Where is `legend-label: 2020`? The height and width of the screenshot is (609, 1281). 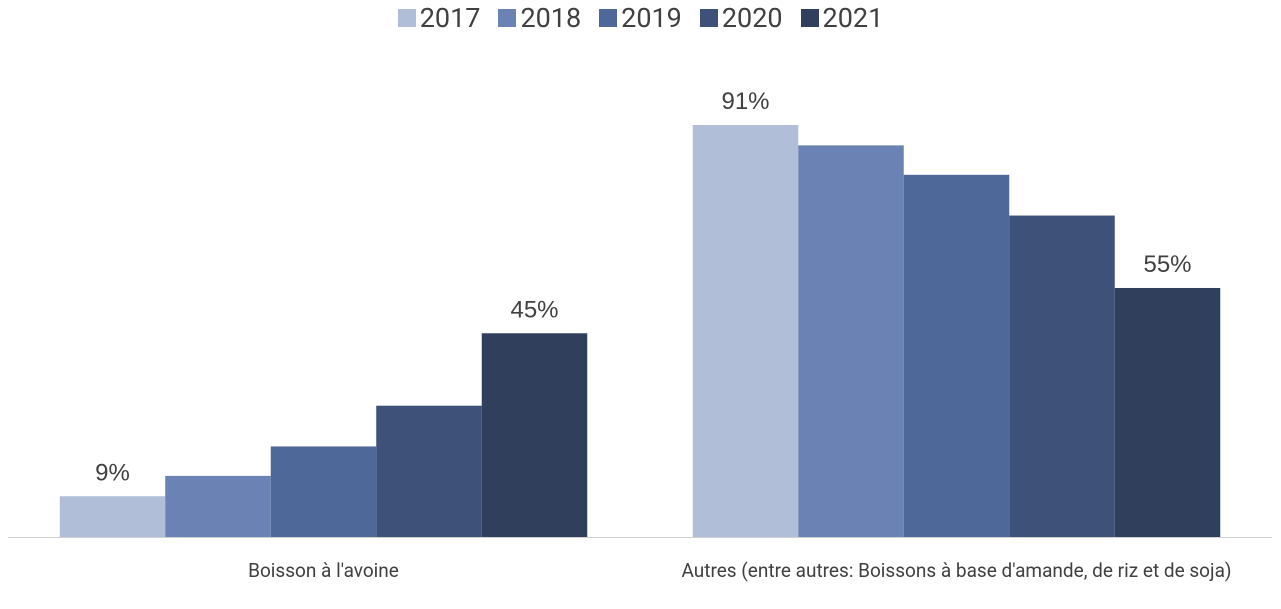 legend-label: 2020 is located at coordinates (752, 18).